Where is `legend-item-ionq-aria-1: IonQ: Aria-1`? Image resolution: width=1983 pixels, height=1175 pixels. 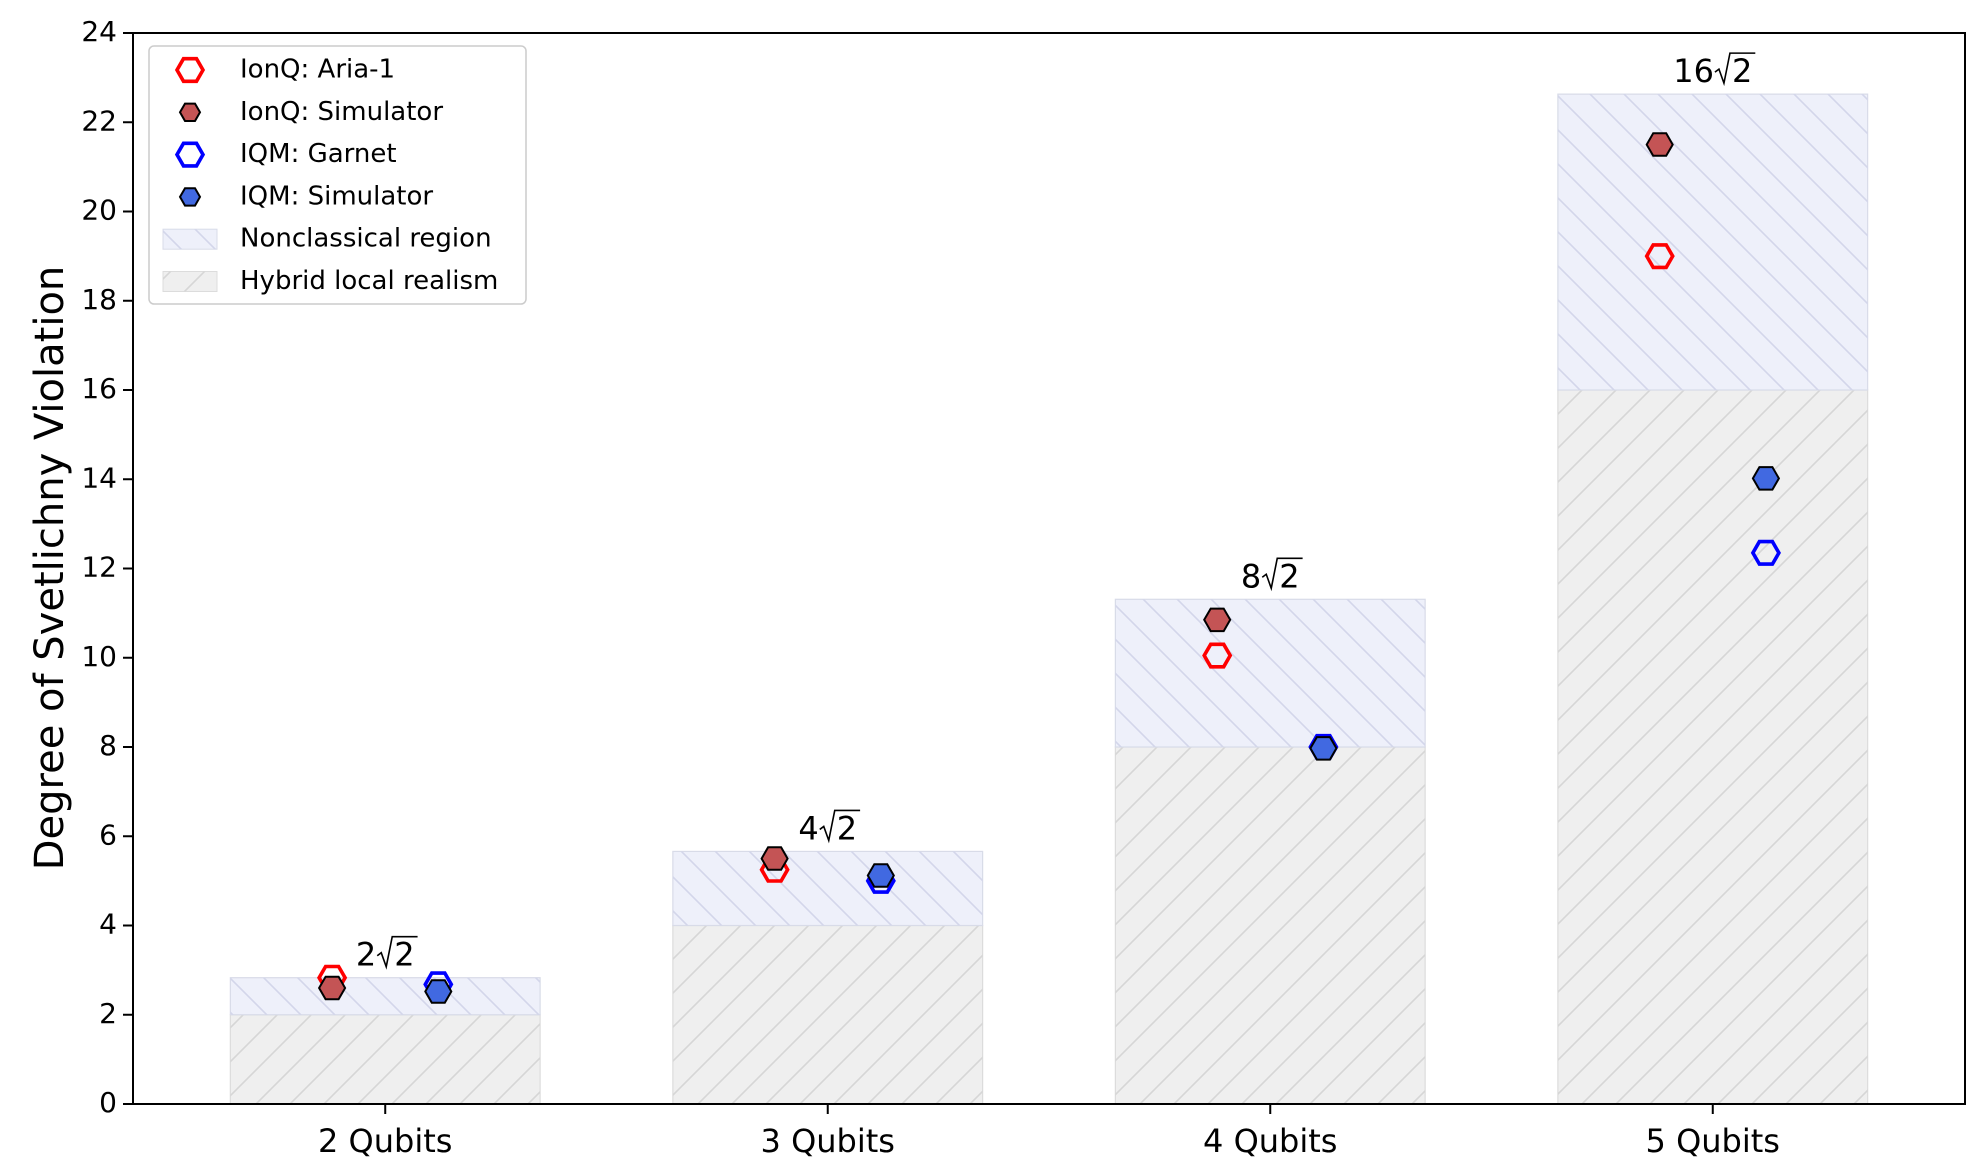 legend-item-ionq-aria-1: IonQ: Aria-1 is located at coordinates (284, 70).